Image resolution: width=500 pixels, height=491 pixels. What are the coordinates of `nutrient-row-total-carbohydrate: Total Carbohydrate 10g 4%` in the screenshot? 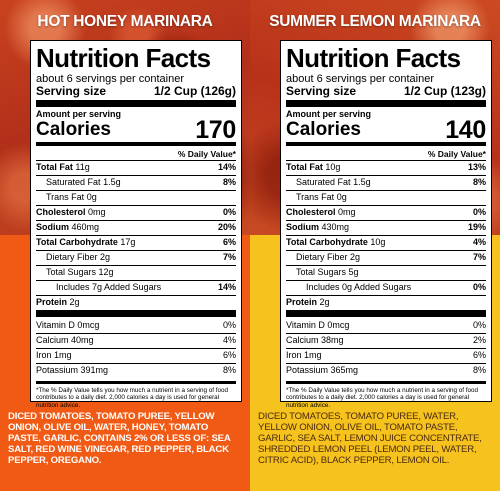 It's located at (386, 242).